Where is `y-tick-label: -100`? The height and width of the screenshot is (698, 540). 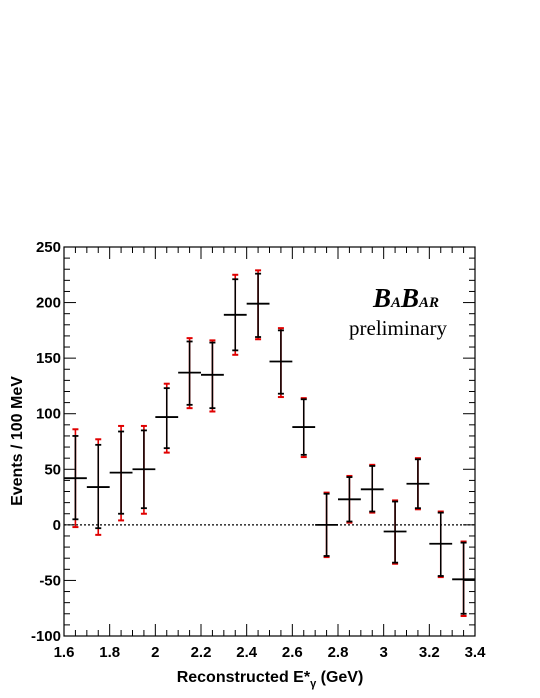
y-tick-label: -100 is located at coordinates (46, 636).